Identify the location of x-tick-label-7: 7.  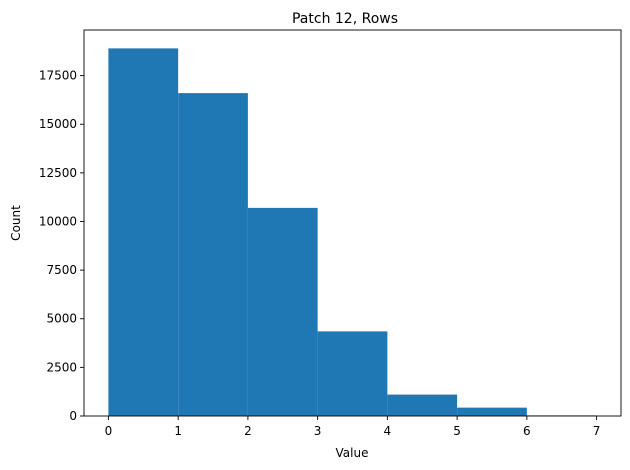
(597, 431).